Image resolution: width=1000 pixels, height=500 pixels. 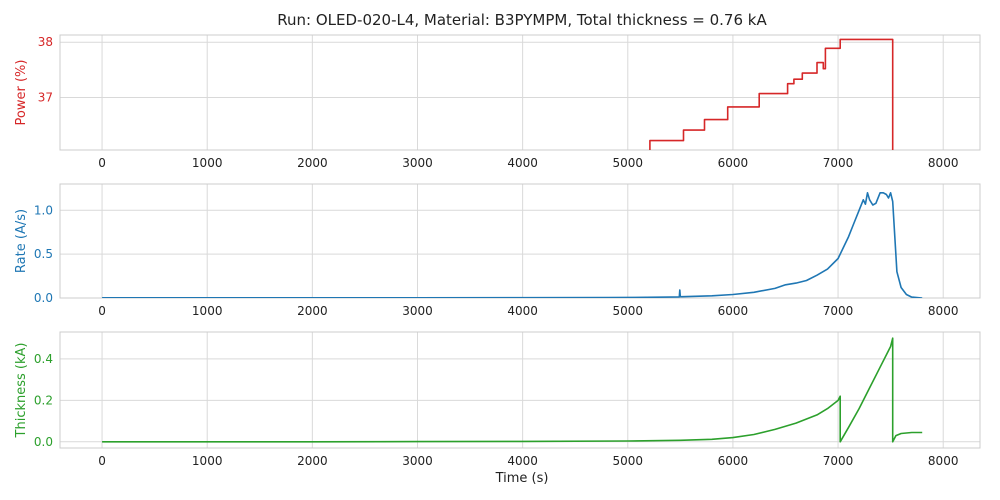 What do you see at coordinates (733, 461) in the screenshot?
I see `thickness-xtick-label: 6000` at bounding box center [733, 461].